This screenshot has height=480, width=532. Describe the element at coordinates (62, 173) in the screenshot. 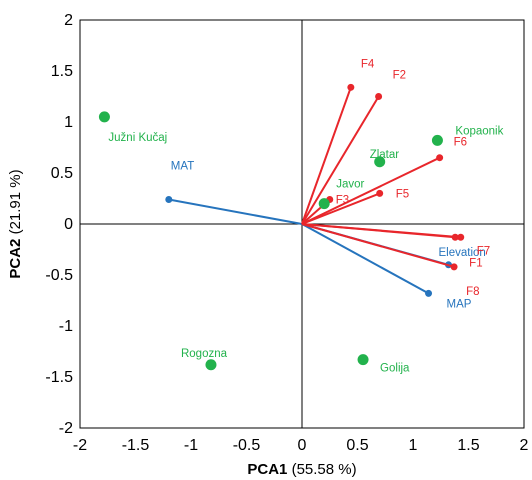

I see `y-tick-label: 0.5` at that location.